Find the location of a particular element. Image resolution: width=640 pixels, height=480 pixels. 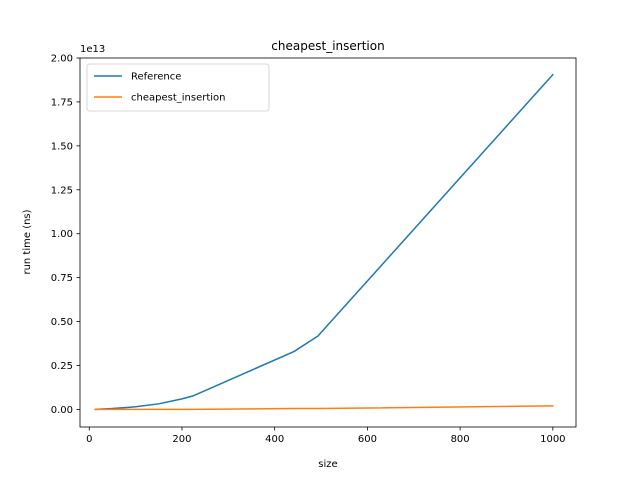

y-tick-label: 1.50 is located at coordinates (62, 146).